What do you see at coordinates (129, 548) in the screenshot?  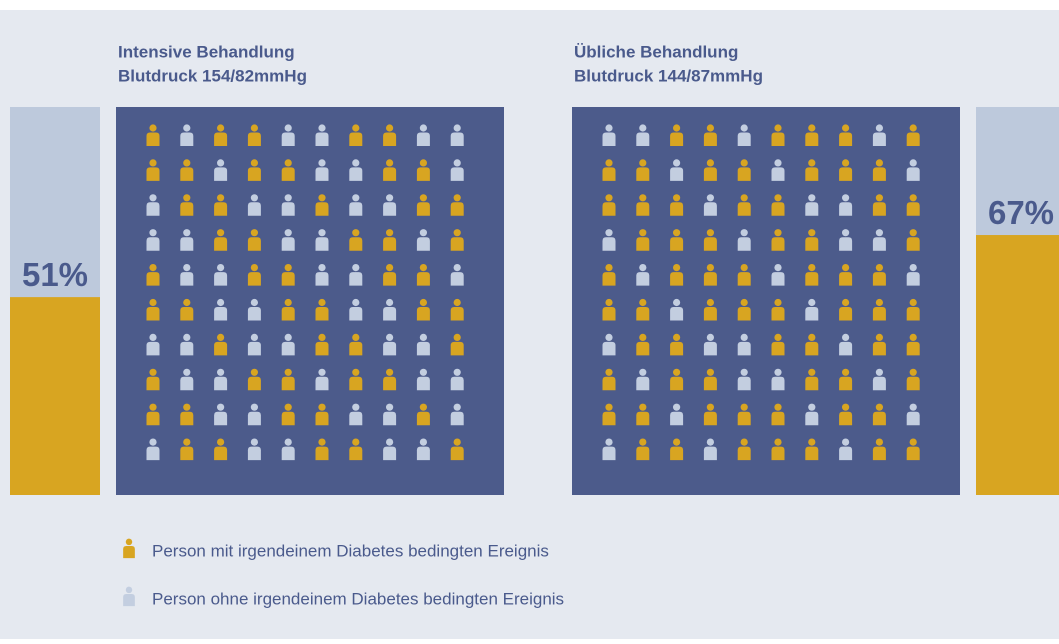 I see `legend-icon` at bounding box center [129, 548].